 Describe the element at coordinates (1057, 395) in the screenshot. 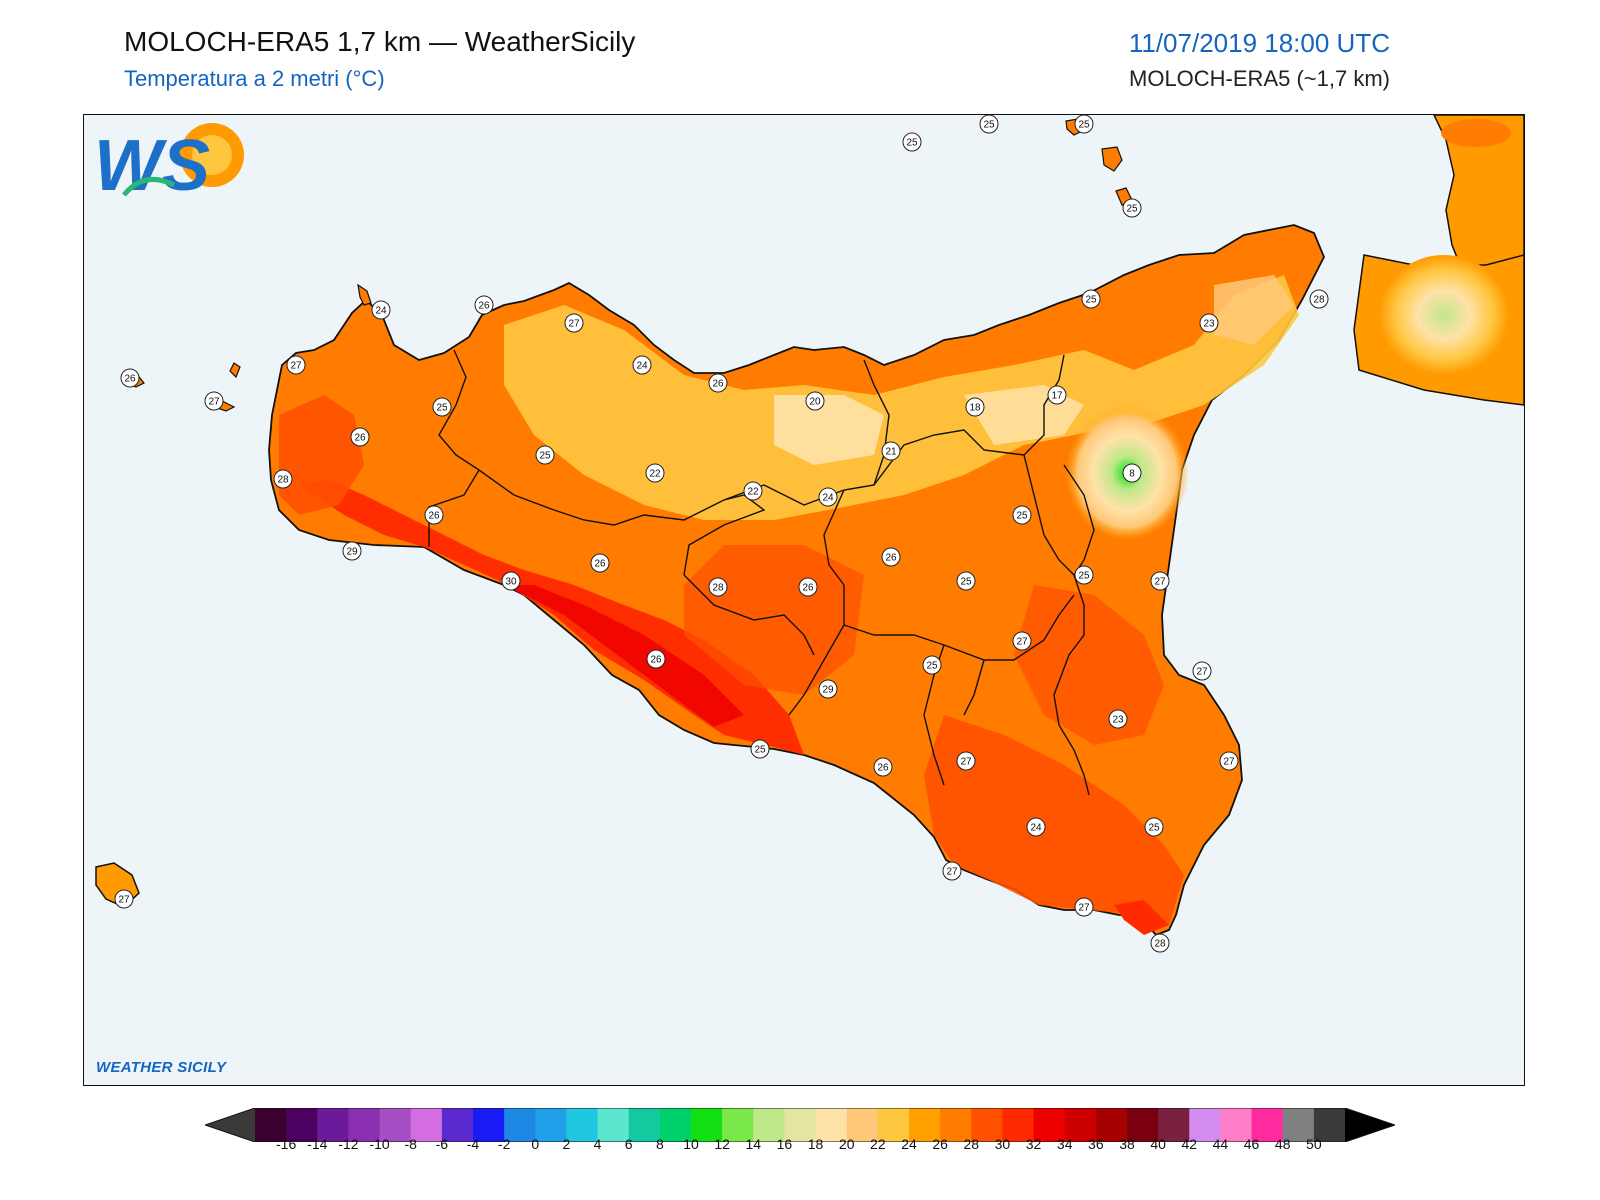

I see `temperature-label: 17` at that location.